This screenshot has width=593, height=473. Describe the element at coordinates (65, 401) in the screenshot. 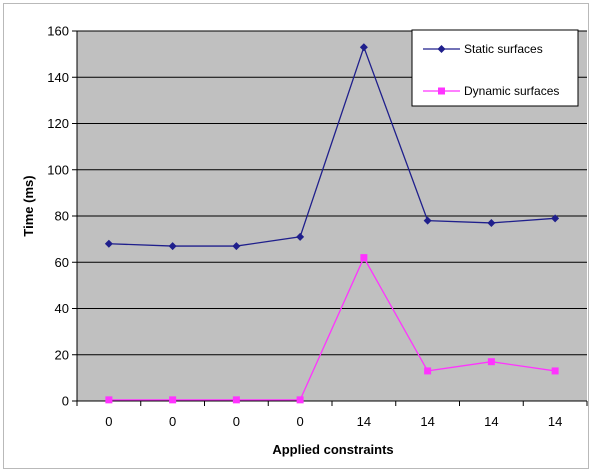

I see `y-tick-label: 0` at that location.